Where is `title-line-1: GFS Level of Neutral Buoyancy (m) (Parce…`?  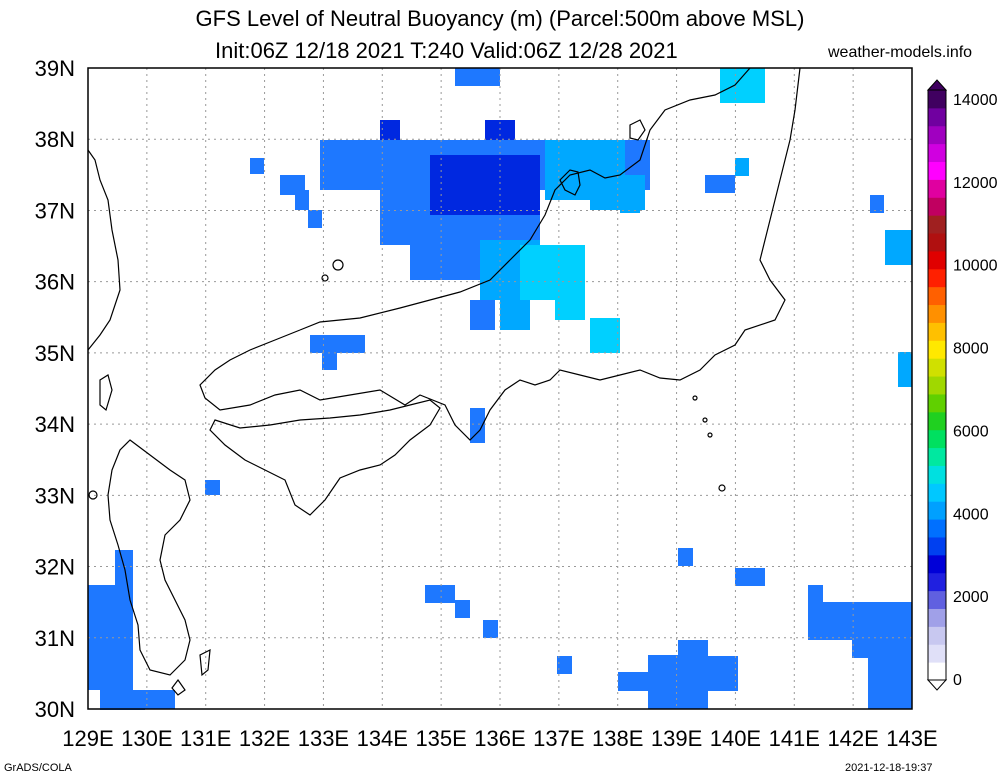
title-line-1: GFS Level of Neutral Buoyancy (m) (Parce… is located at coordinates (500, 18).